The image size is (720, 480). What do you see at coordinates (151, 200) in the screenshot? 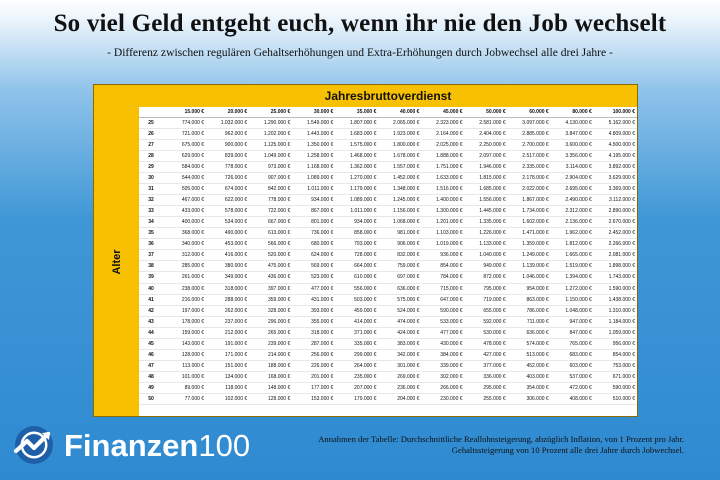
I see `age-cell: 32` at bounding box center [151, 200].